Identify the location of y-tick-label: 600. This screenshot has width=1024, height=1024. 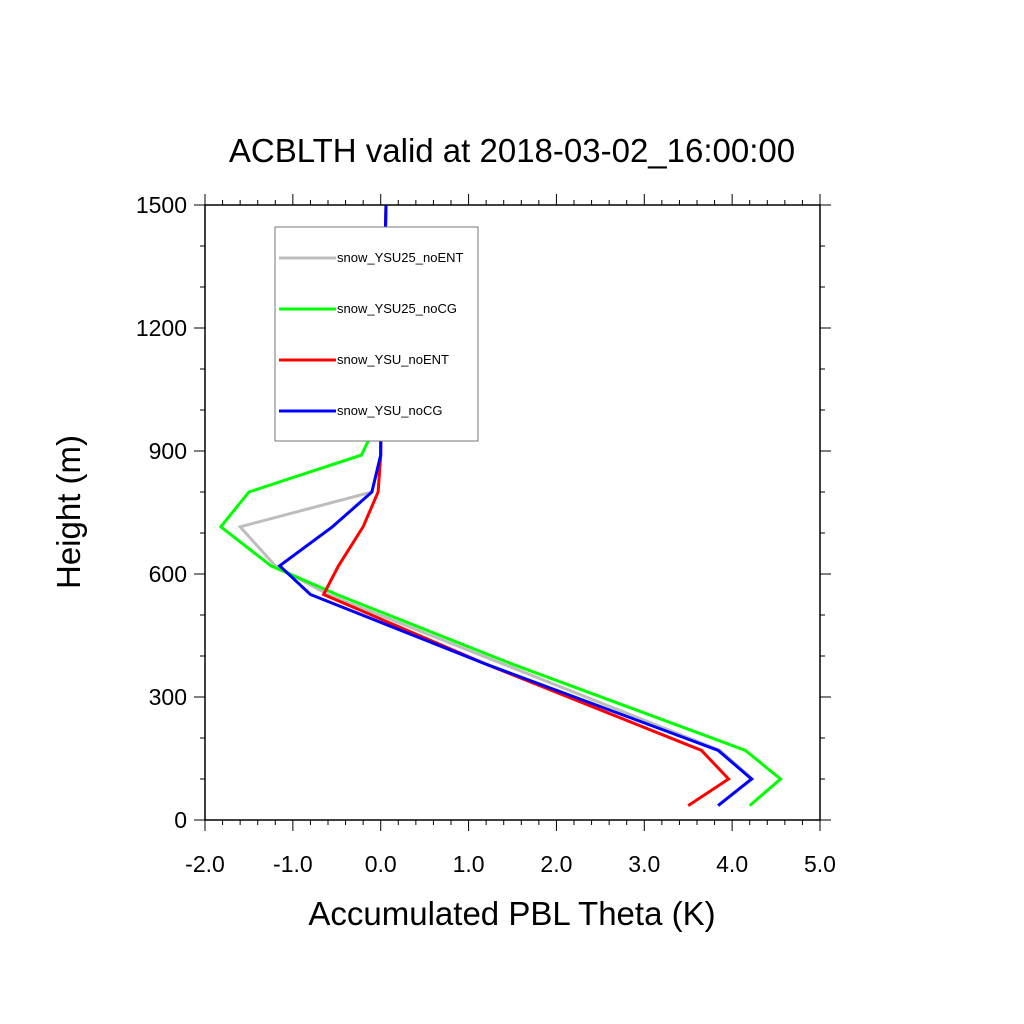
(168, 574).